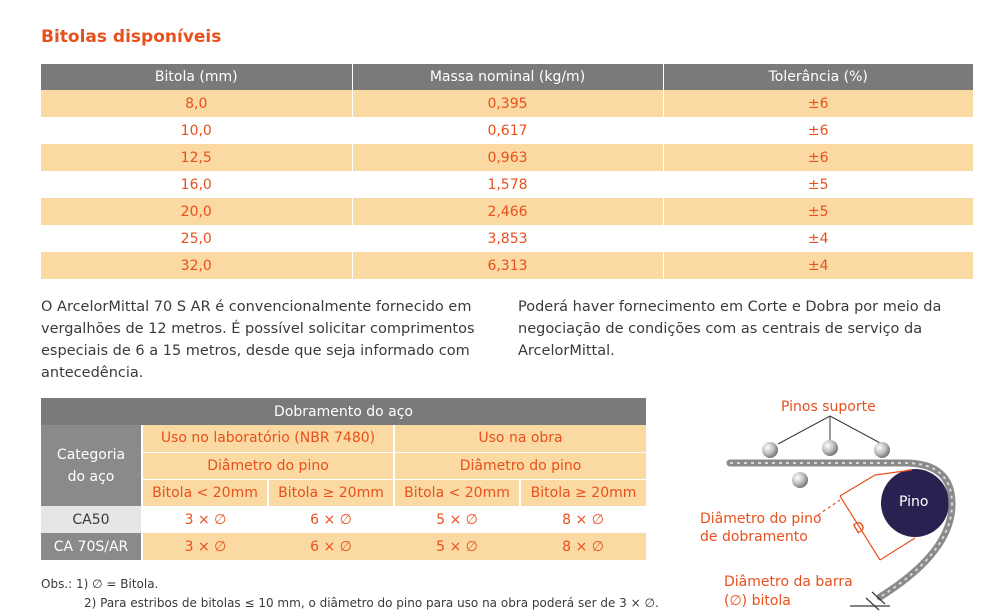  I want to click on section-title: Bitolas disponíveis, so click(131, 37).